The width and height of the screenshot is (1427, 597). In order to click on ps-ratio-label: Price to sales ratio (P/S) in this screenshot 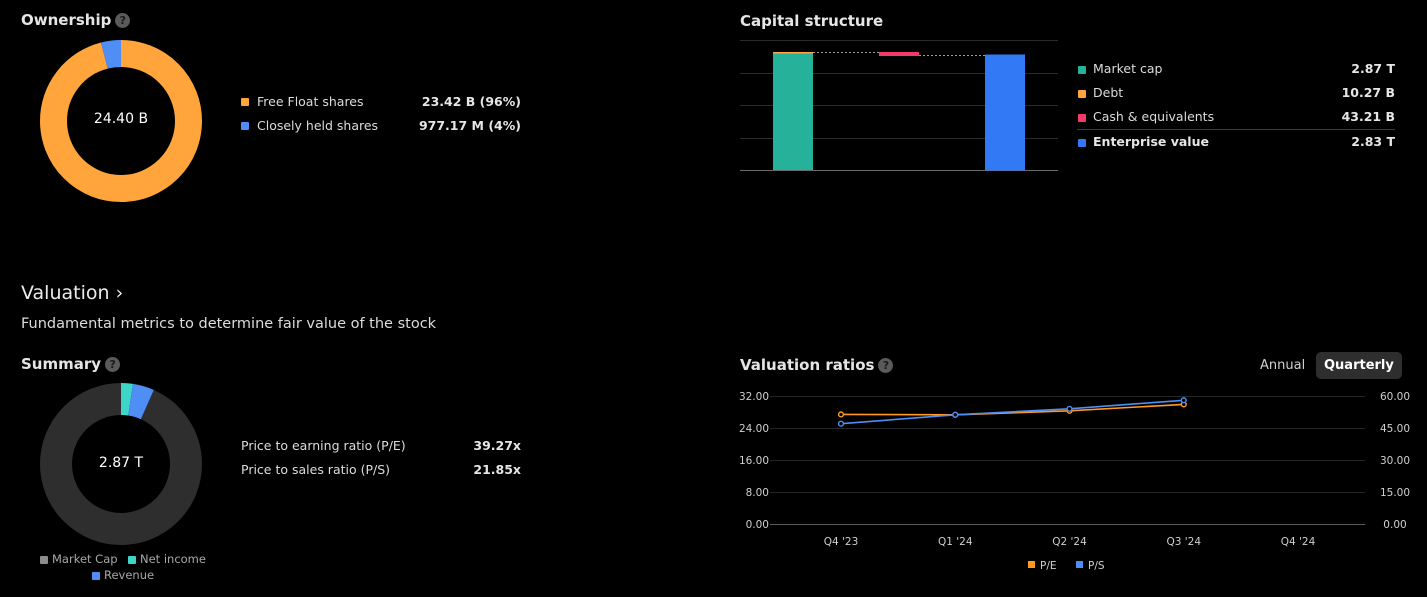, I will do `click(316, 469)`.